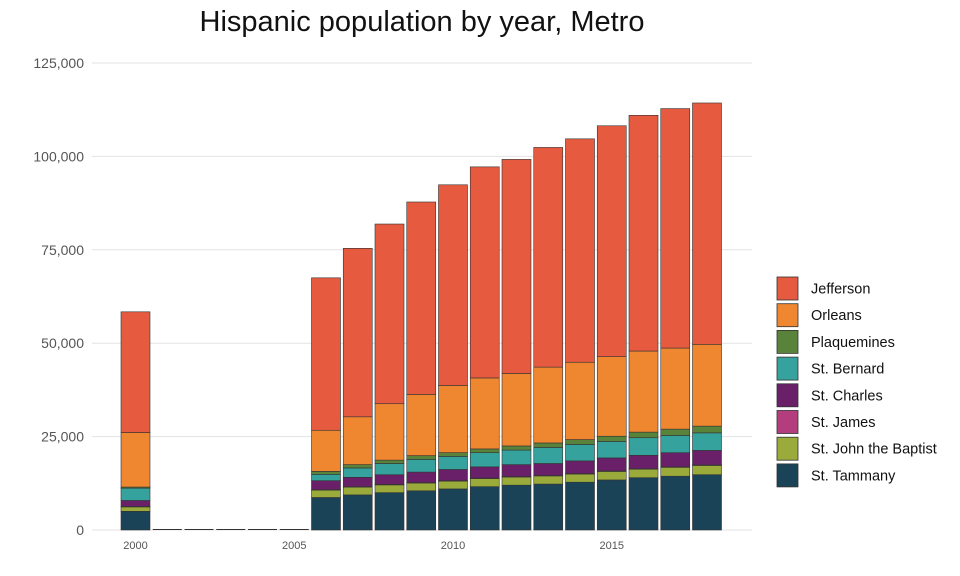  I want to click on legend-item: Jefferson, so click(823, 288).